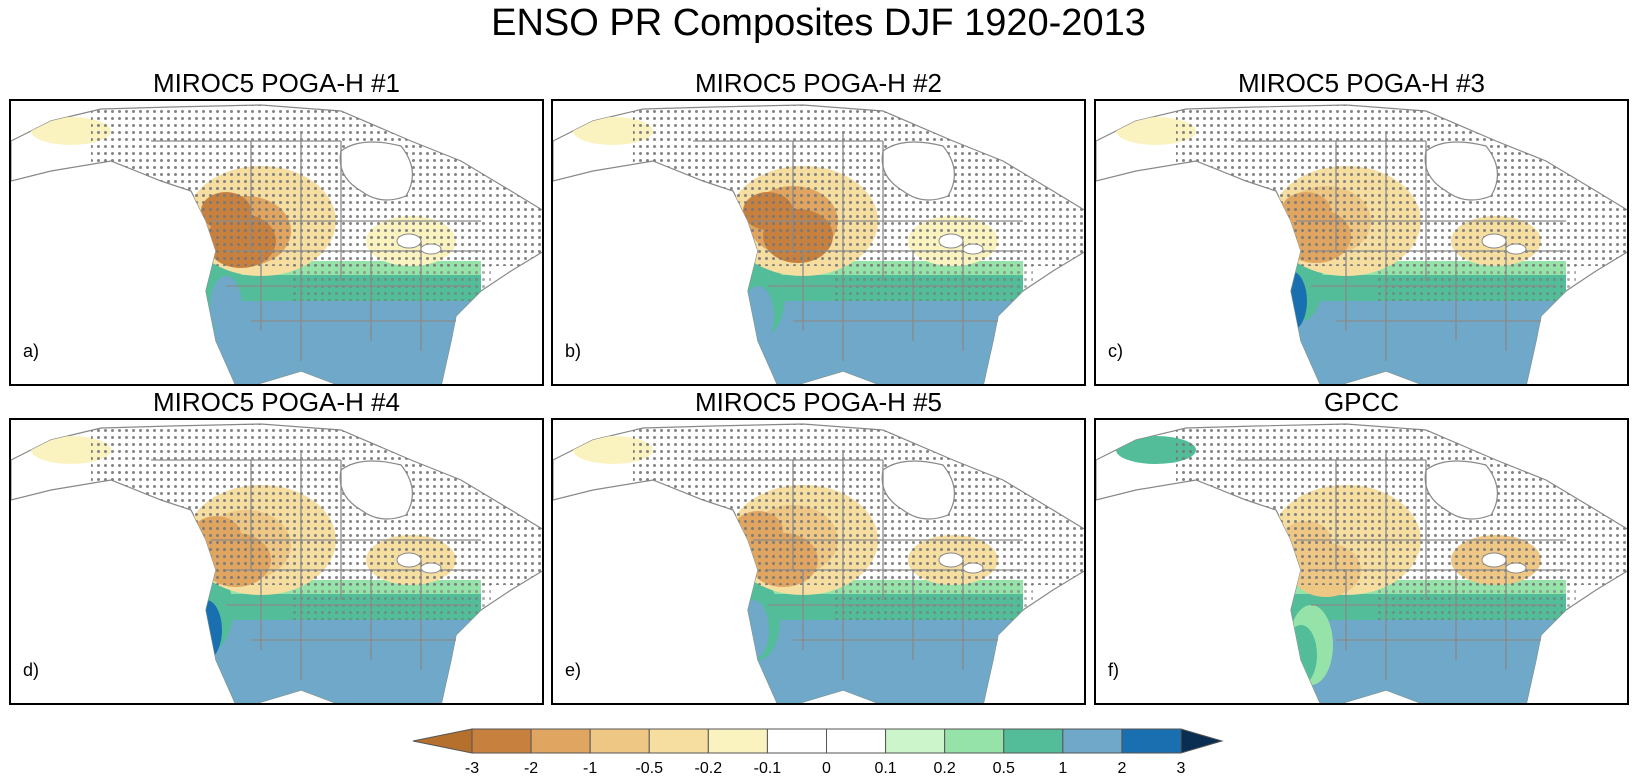 Image resolution: width=1637 pixels, height=783 pixels. What do you see at coordinates (573, 670) in the screenshot?
I see `panel-label-e: e)` at bounding box center [573, 670].